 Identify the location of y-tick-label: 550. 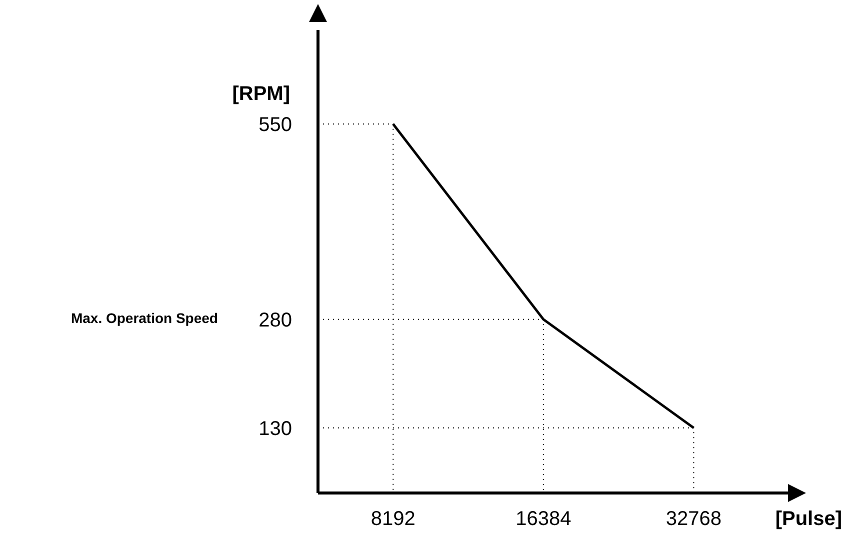
(275, 125).